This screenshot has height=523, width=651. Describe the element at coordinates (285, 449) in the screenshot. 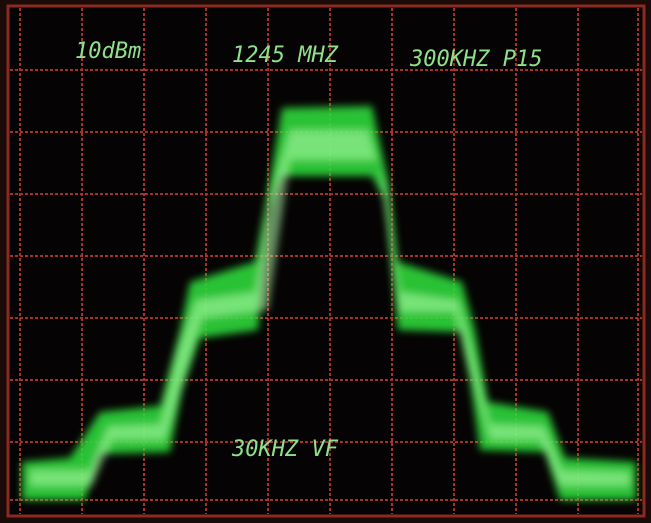

I see `footer-label: 30KHZ VF` at that location.